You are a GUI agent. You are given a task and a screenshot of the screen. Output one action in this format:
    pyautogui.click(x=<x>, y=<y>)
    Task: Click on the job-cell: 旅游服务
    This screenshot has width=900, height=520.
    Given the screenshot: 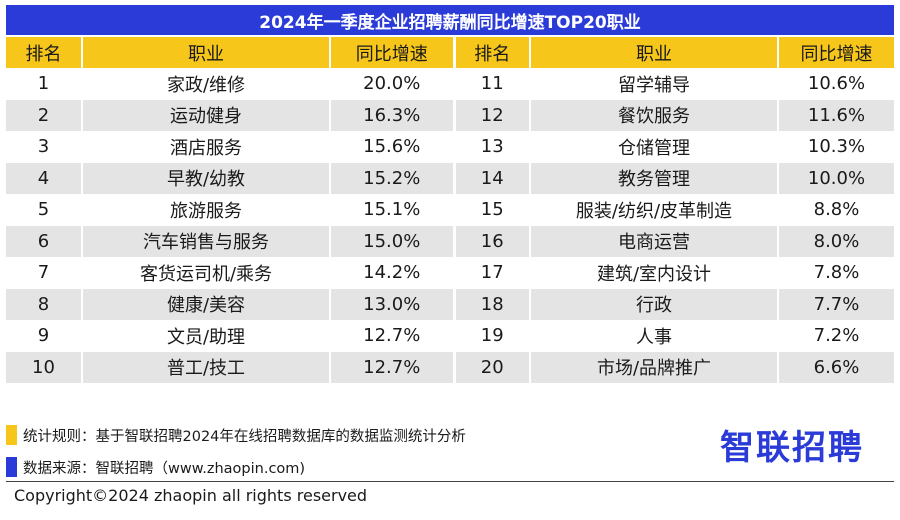 What is the action you would take?
    pyautogui.click(x=205, y=210)
    